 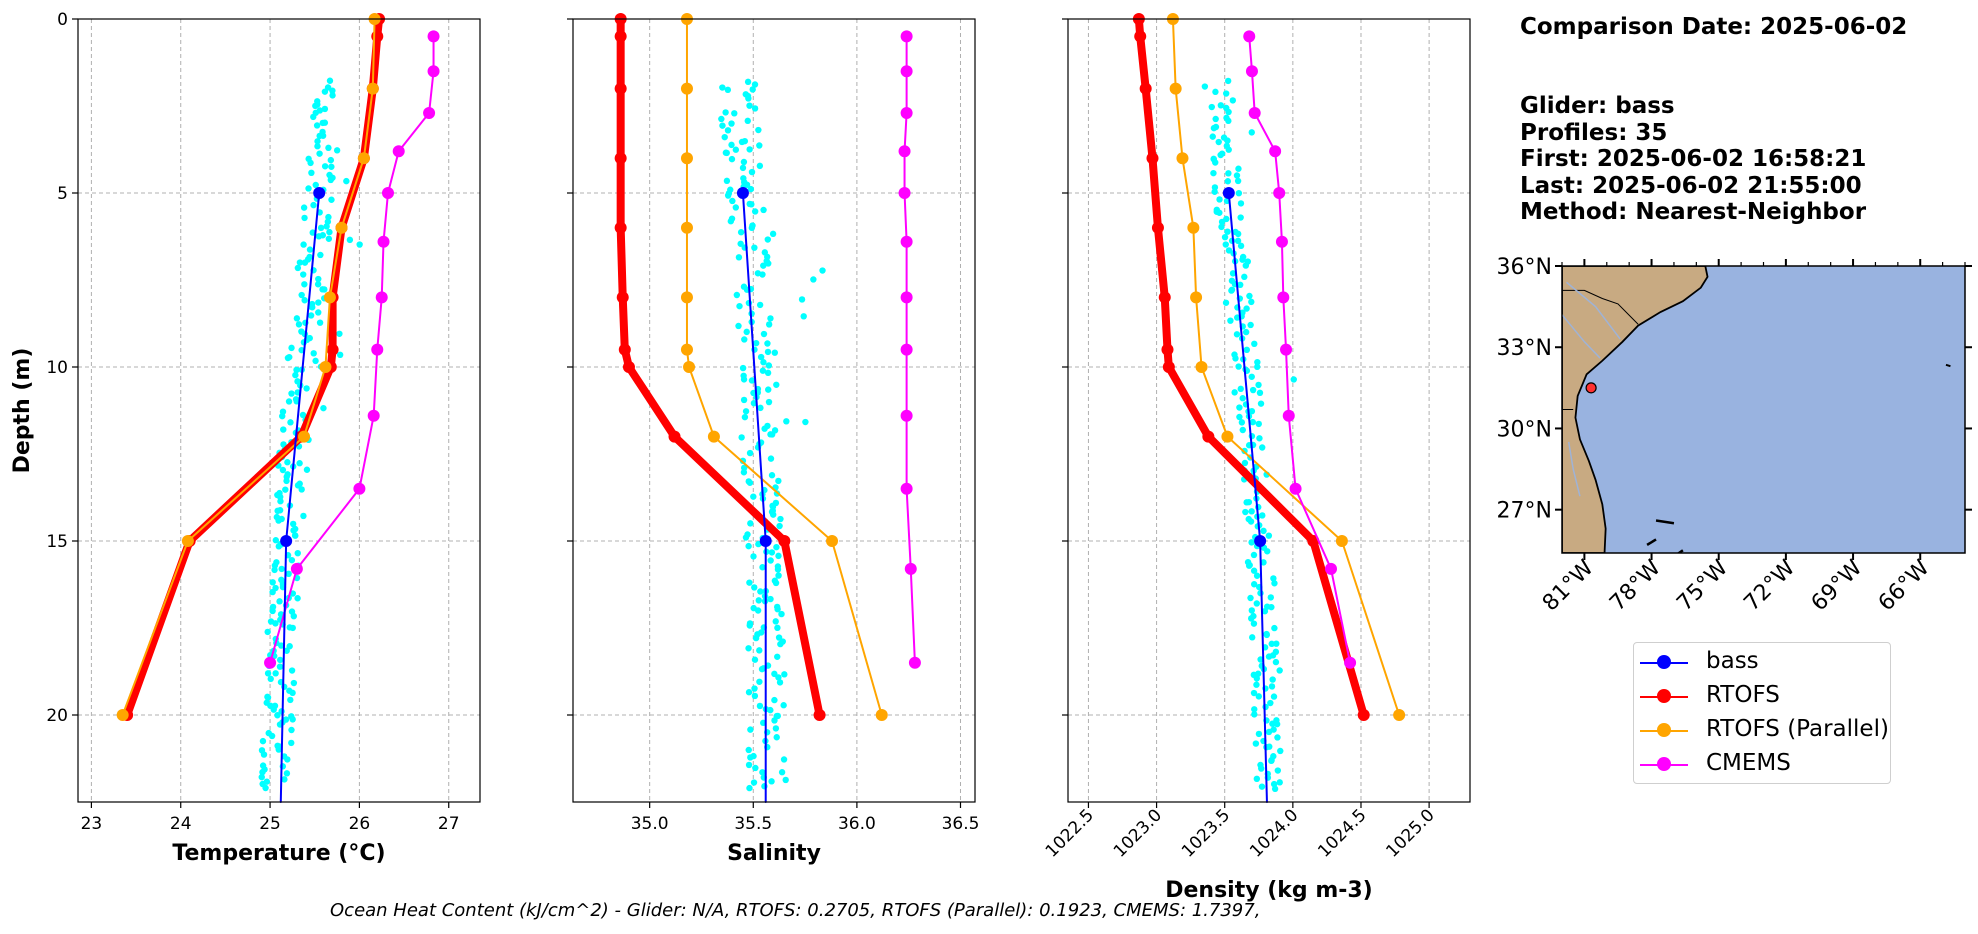 What do you see at coordinates (772, 435) in the screenshot?
I see `glider-points` at bounding box center [772, 435].